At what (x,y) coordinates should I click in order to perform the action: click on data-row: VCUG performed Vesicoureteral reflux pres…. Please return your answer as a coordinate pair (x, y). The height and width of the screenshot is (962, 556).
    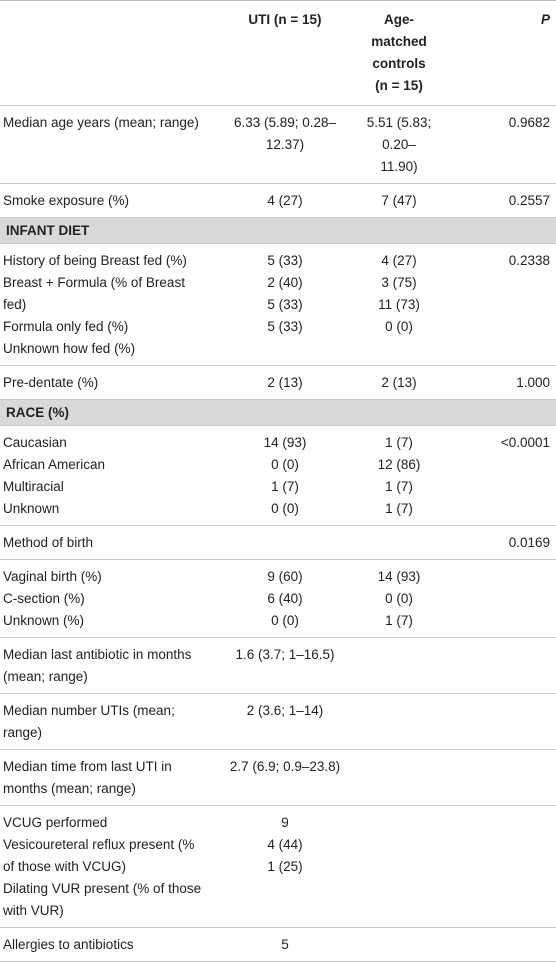
    Looking at the image, I should click on (278, 866).